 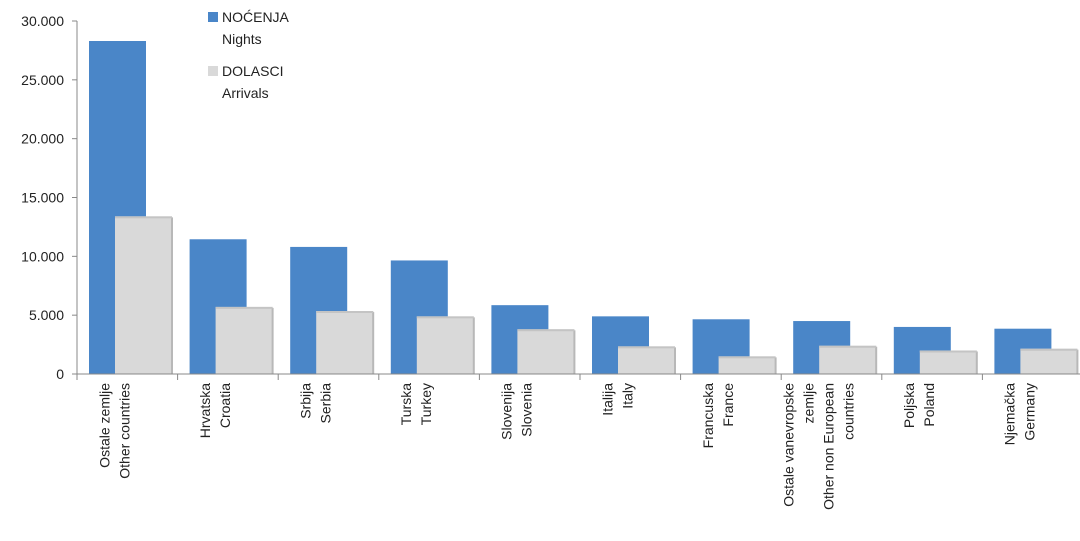 I want to click on x-category-label-line: Slovenia, so click(x=527, y=410).